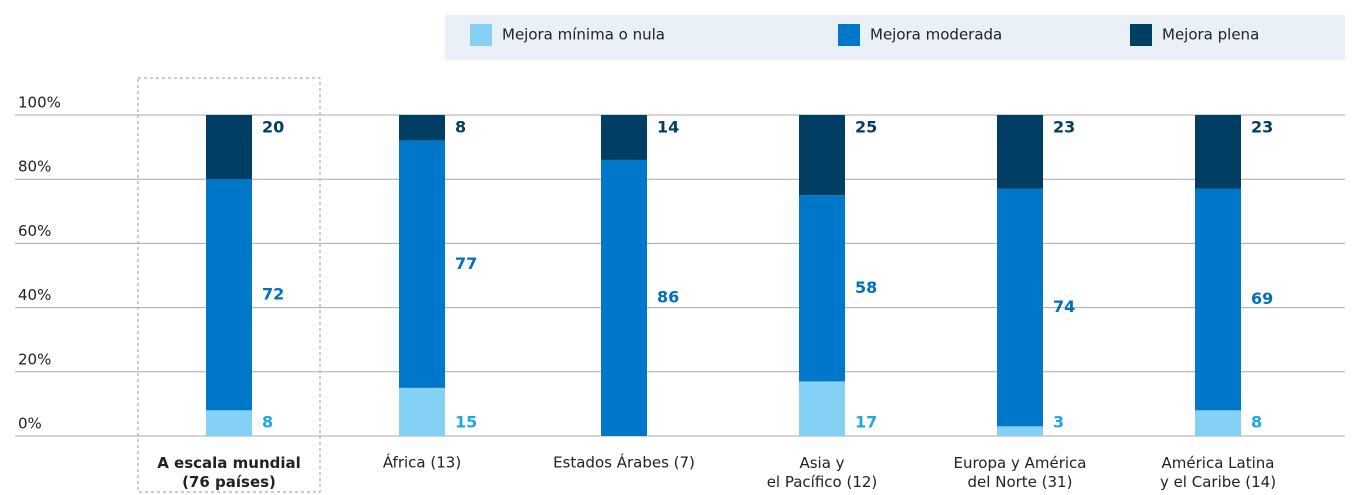 The height and width of the screenshot is (495, 1359). I want to click on y-tick-label: 60%, so click(34, 231).